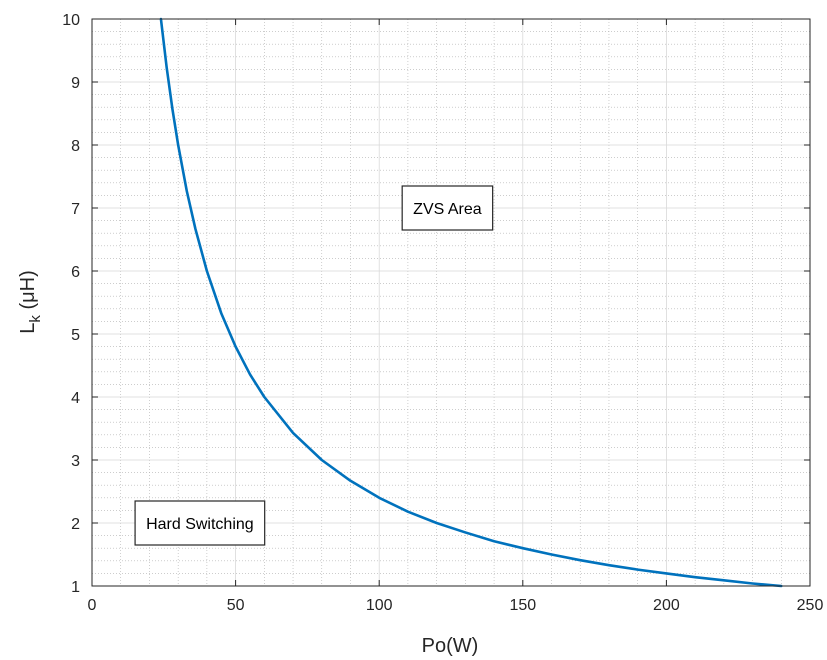  Describe the element at coordinates (75, 524) in the screenshot. I see `y-tick-label: 2` at that location.